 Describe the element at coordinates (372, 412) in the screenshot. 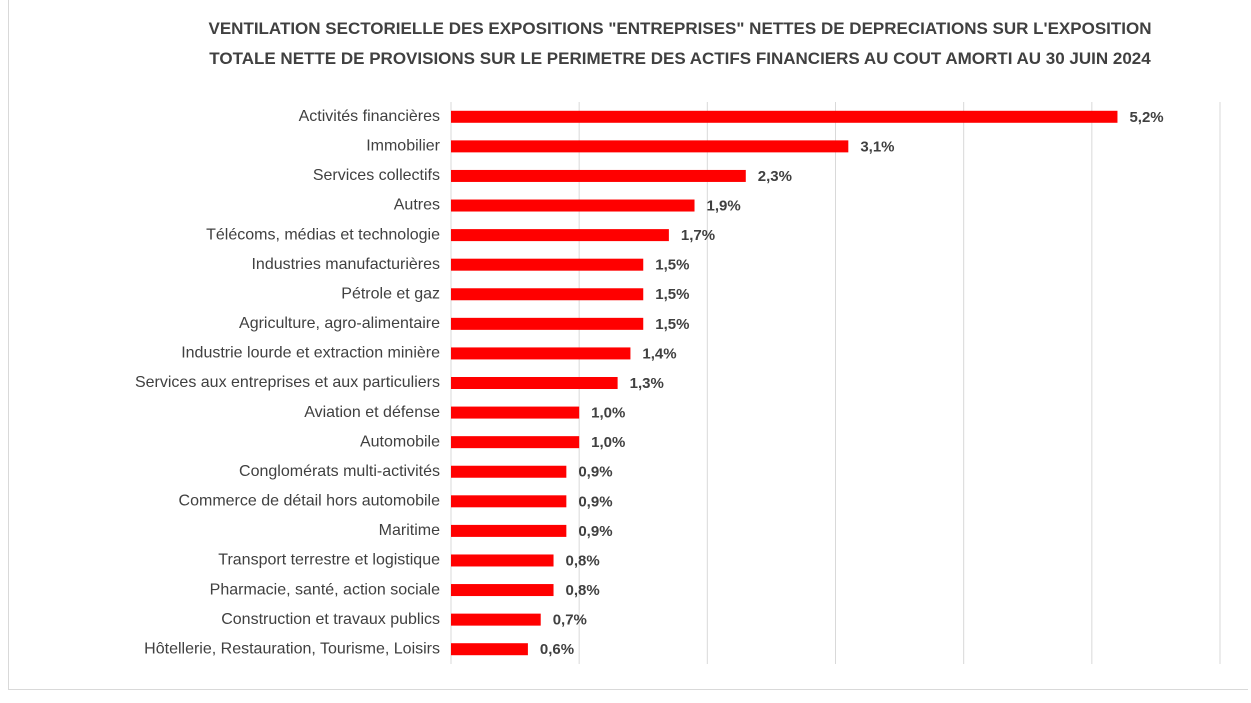

I see `y-tick-label: Aviation et défense` at that location.